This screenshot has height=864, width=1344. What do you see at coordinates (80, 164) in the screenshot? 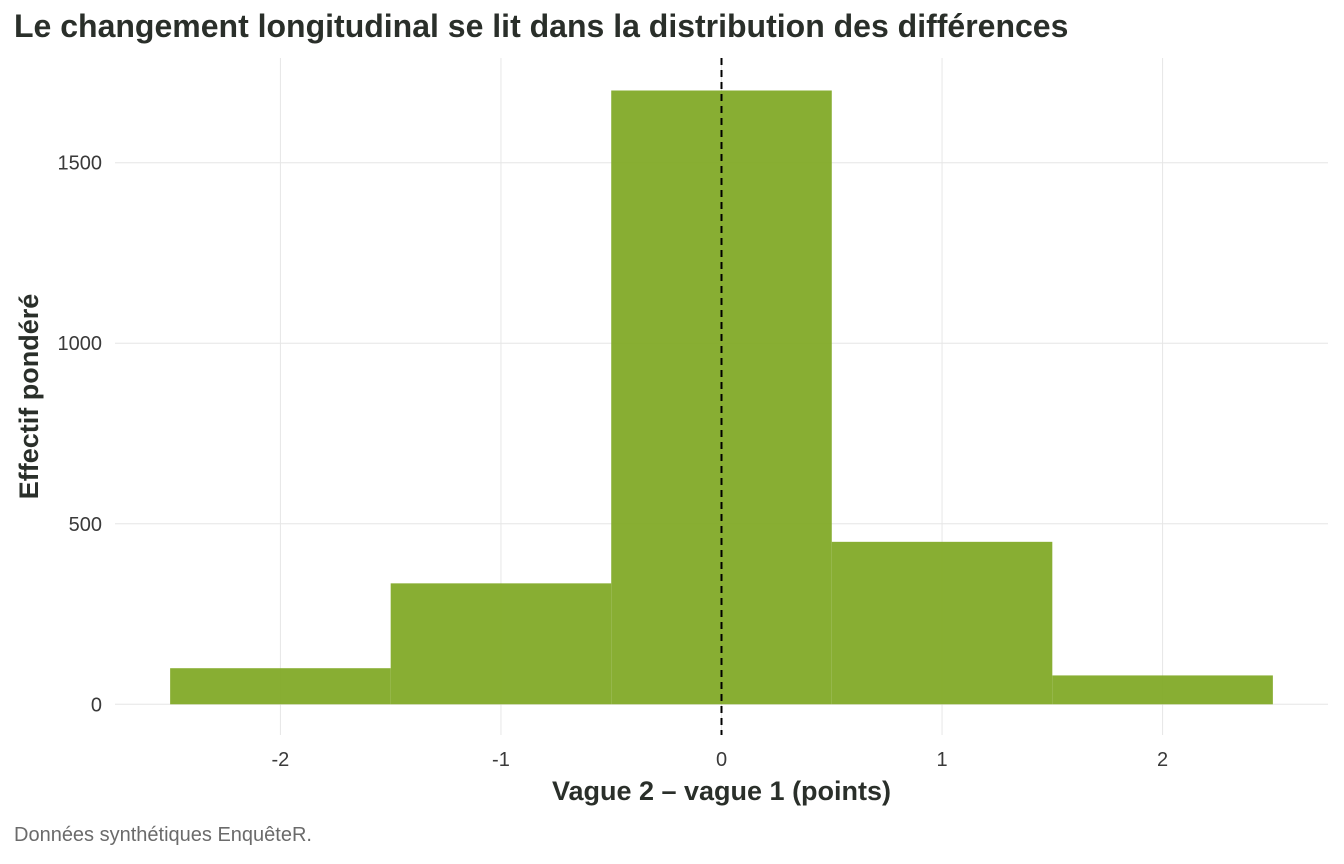
I see `y-tick-label: 1500` at bounding box center [80, 164].